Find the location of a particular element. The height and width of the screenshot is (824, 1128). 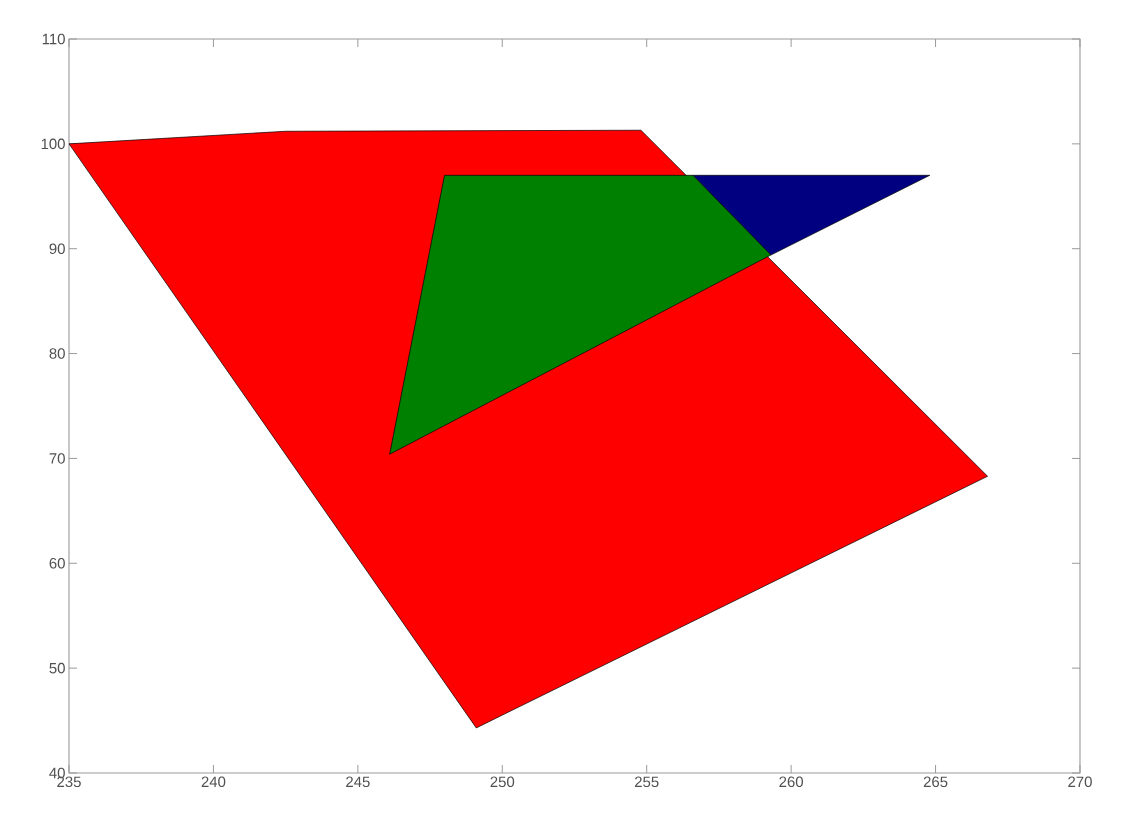

y-tick-label: 90 is located at coordinates (57, 248).